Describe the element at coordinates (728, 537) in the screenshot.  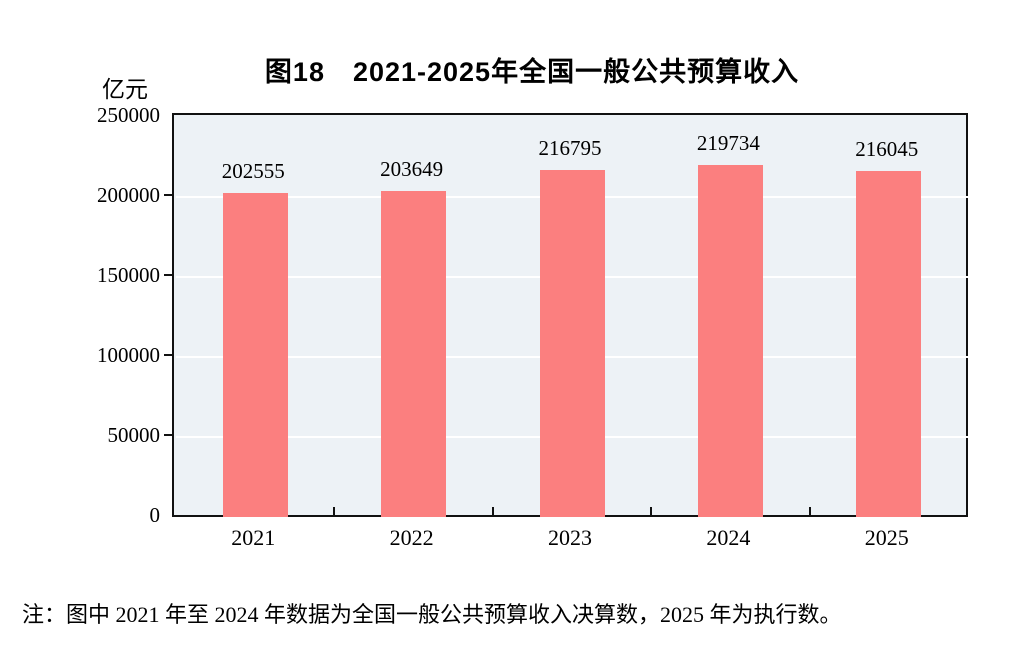
I see `x-axis-label: 2024` at that location.